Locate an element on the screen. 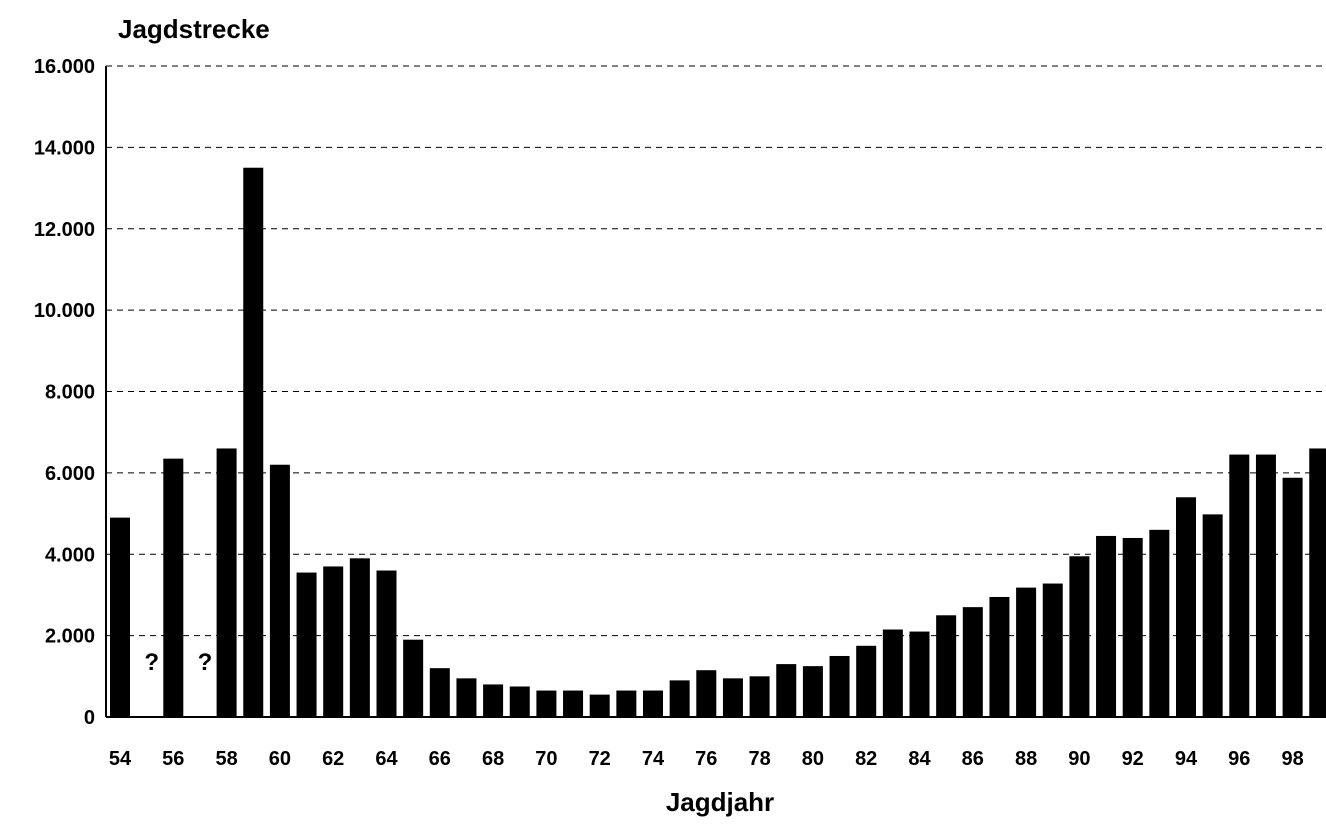  x-tick-label: 84 is located at coordinates (919, 759).